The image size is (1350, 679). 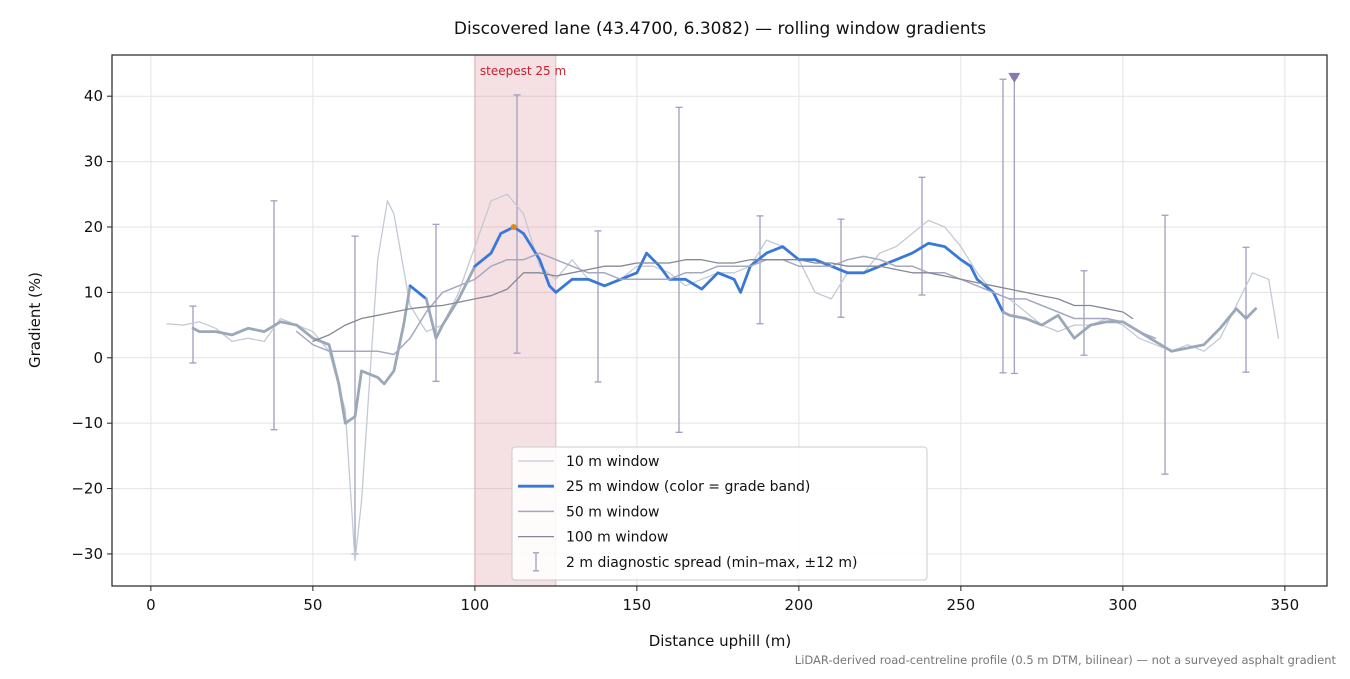 I want to click on x-tick-label: 250, so click(x=961, y=605).